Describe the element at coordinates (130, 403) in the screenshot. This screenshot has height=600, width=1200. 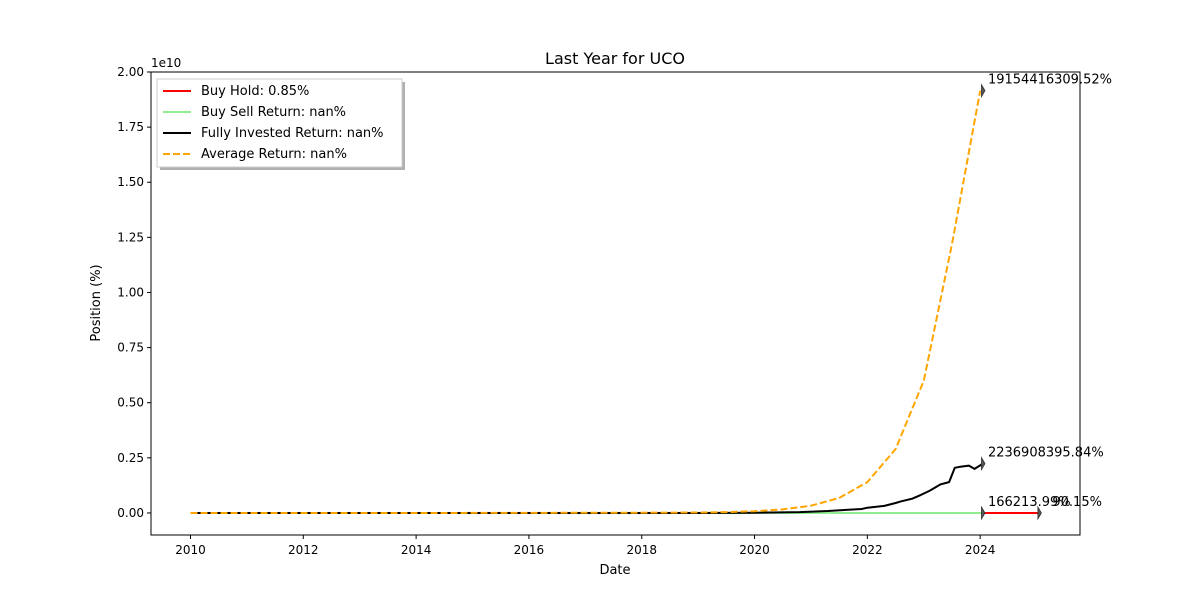
I see `y-tick-label: 0.50` at that location.